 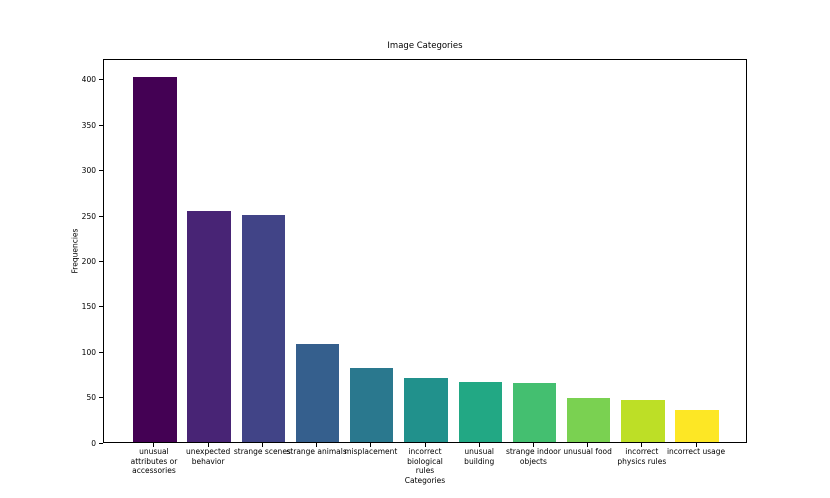 I want to click on x-tick-label: incorrect physics rules, so click(x=642, y=456).